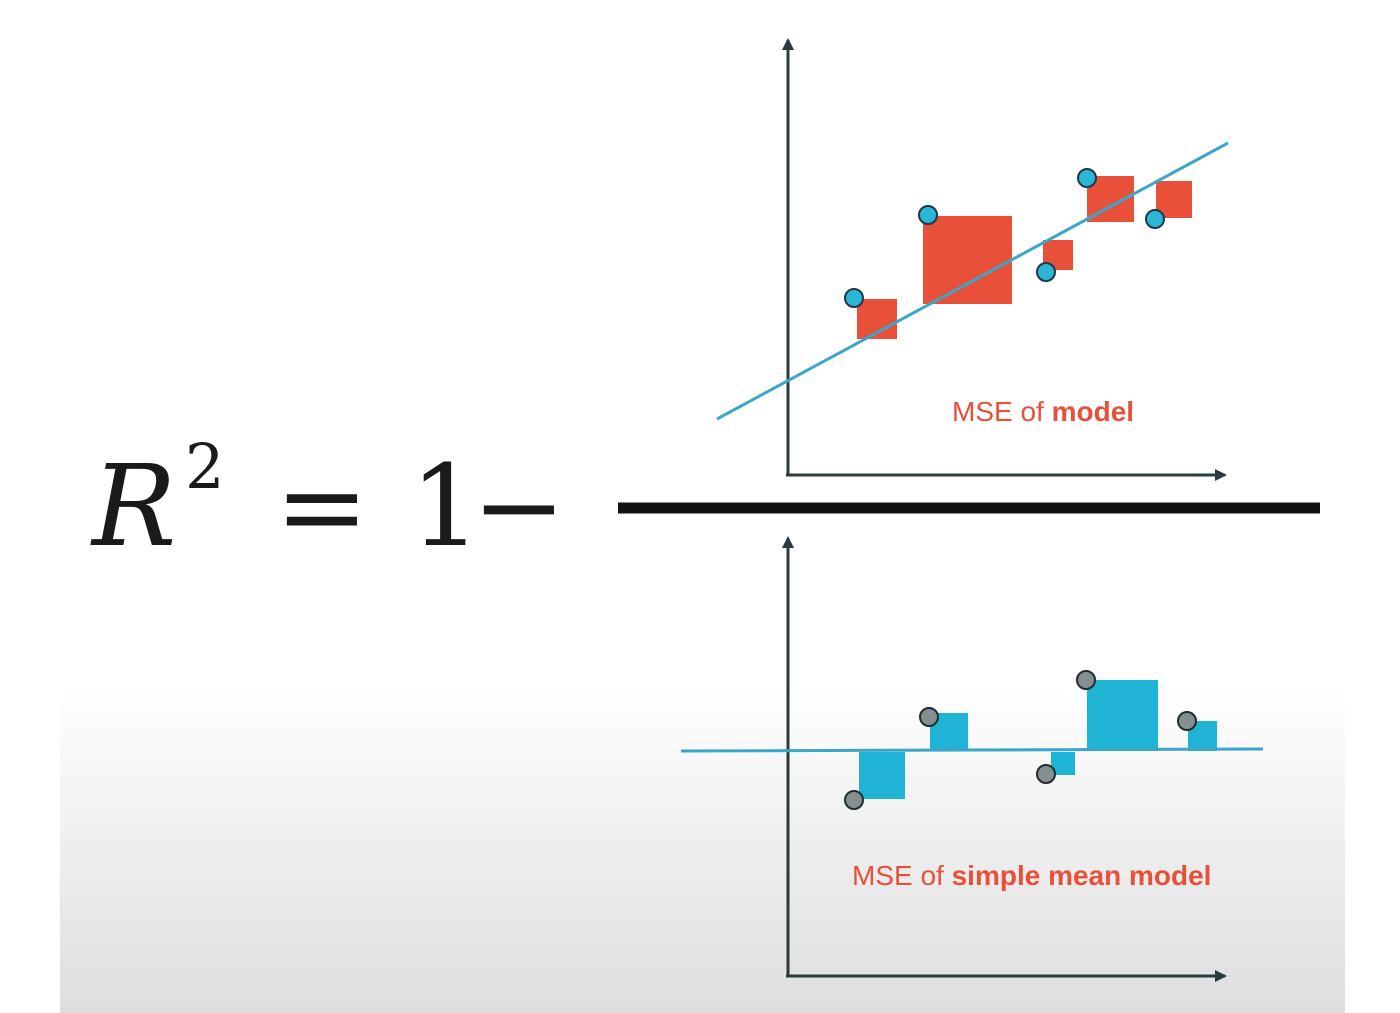 The width and height of the screenshot is (1400, 1013). Describe the element at coordinates (133, 507) in the screenshot. I see `formula-variable: R` at that location.